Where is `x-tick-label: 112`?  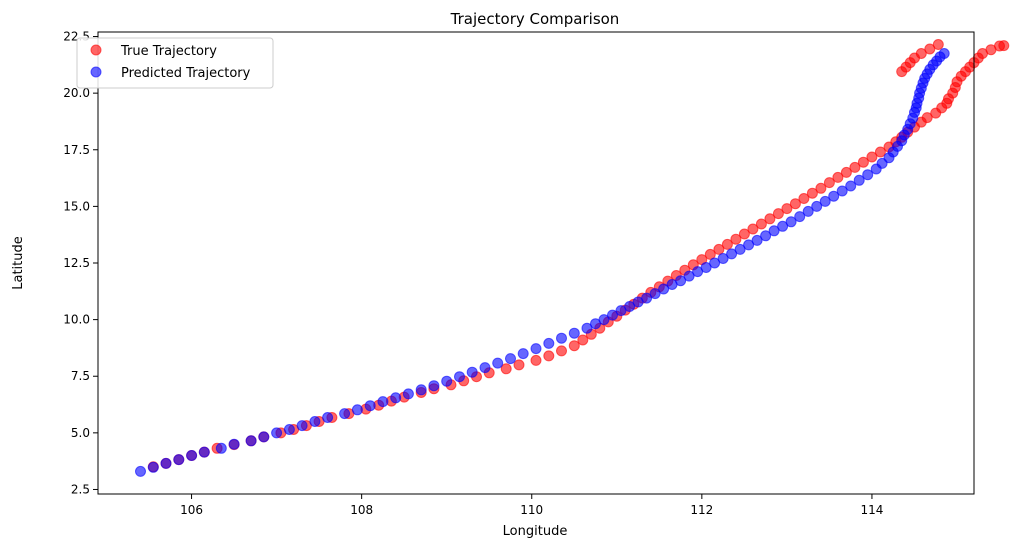 x-tick-label: 112 is located at coordinates (701, 510).